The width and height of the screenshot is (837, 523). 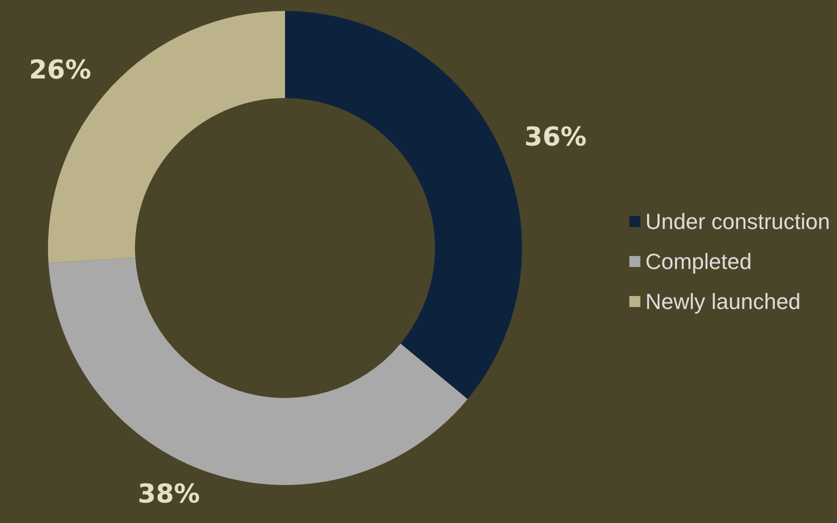 What do you see at coordinates (737, 221) in the screenshot?
I see `legend-label: Under construction` at bounding box center [737, 221].